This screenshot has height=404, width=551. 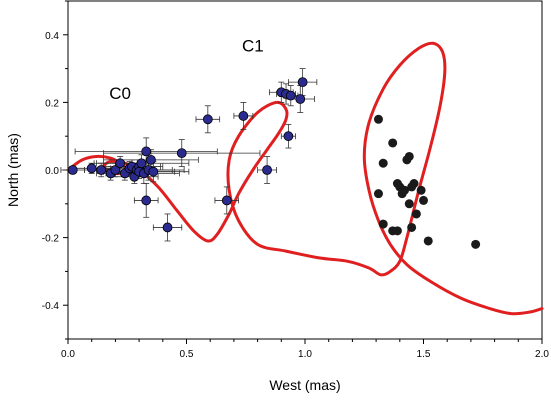 What do you see at coordinates (186, 70) in the screenshot?
I see `annotation-layer: C0 C1` at bounding box center [186, 70].